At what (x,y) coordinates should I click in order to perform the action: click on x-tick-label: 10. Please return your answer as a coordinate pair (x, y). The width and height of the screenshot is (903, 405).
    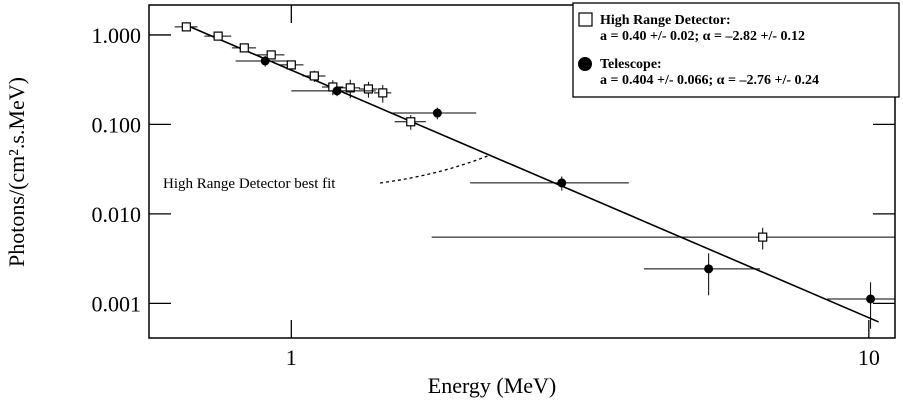
    Looking at the image, I should click on (869, 357).